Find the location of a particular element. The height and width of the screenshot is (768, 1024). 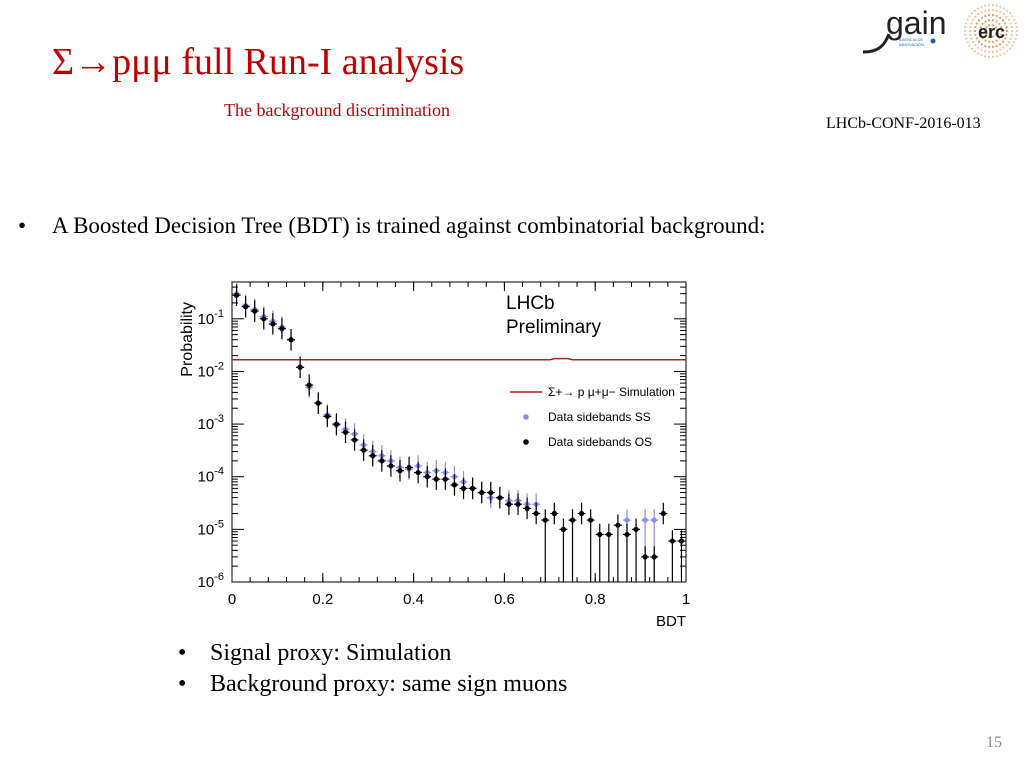

erc-emblem-icon is located at coordinates (991, 31).